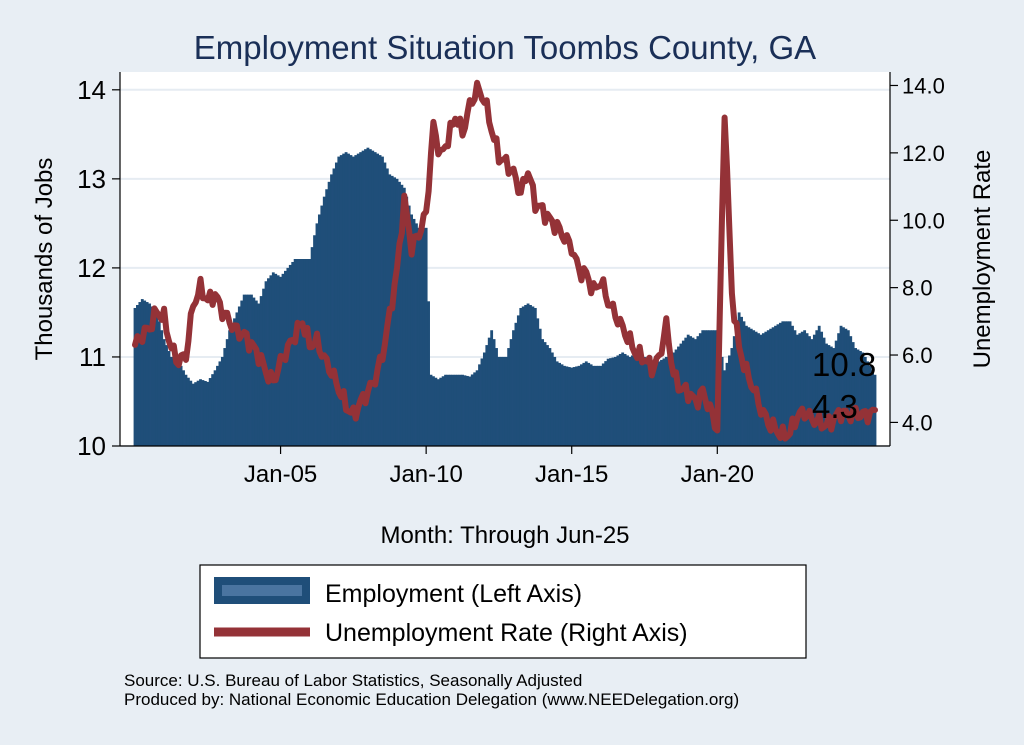 The image size is (1024, 745). Describe the element at coordinates (982, 259) in the screenshot. I see `right-axis-label: Unemployment Rate` at that location.